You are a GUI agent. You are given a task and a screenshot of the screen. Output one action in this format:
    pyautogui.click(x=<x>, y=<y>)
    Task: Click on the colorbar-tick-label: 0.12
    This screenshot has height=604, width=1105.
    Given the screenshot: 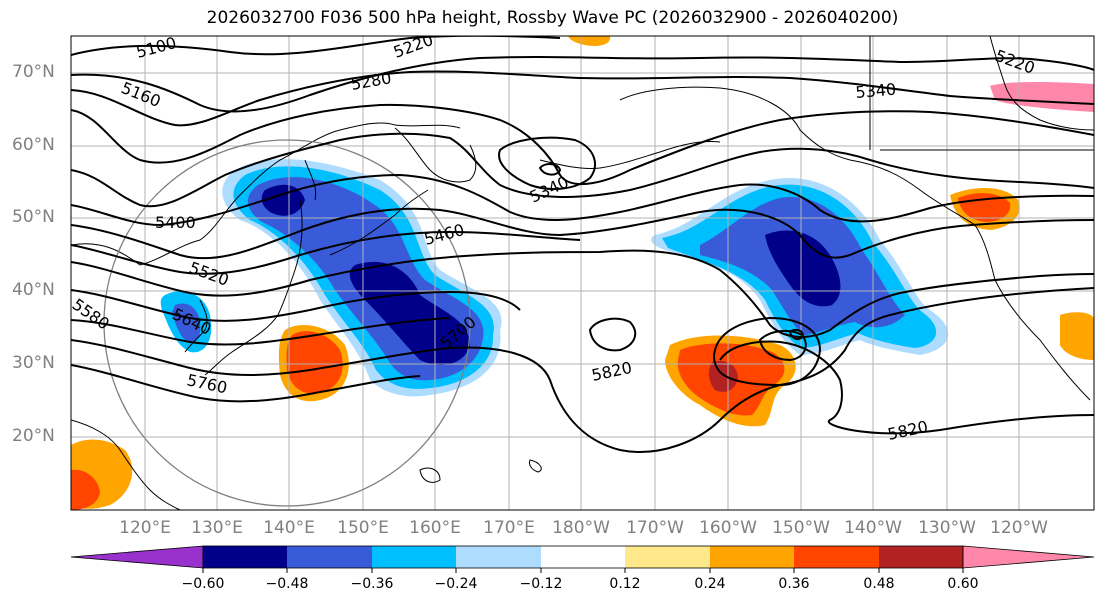 What is the action you would take?
    pyautogui.click(x=625, y=584)
    